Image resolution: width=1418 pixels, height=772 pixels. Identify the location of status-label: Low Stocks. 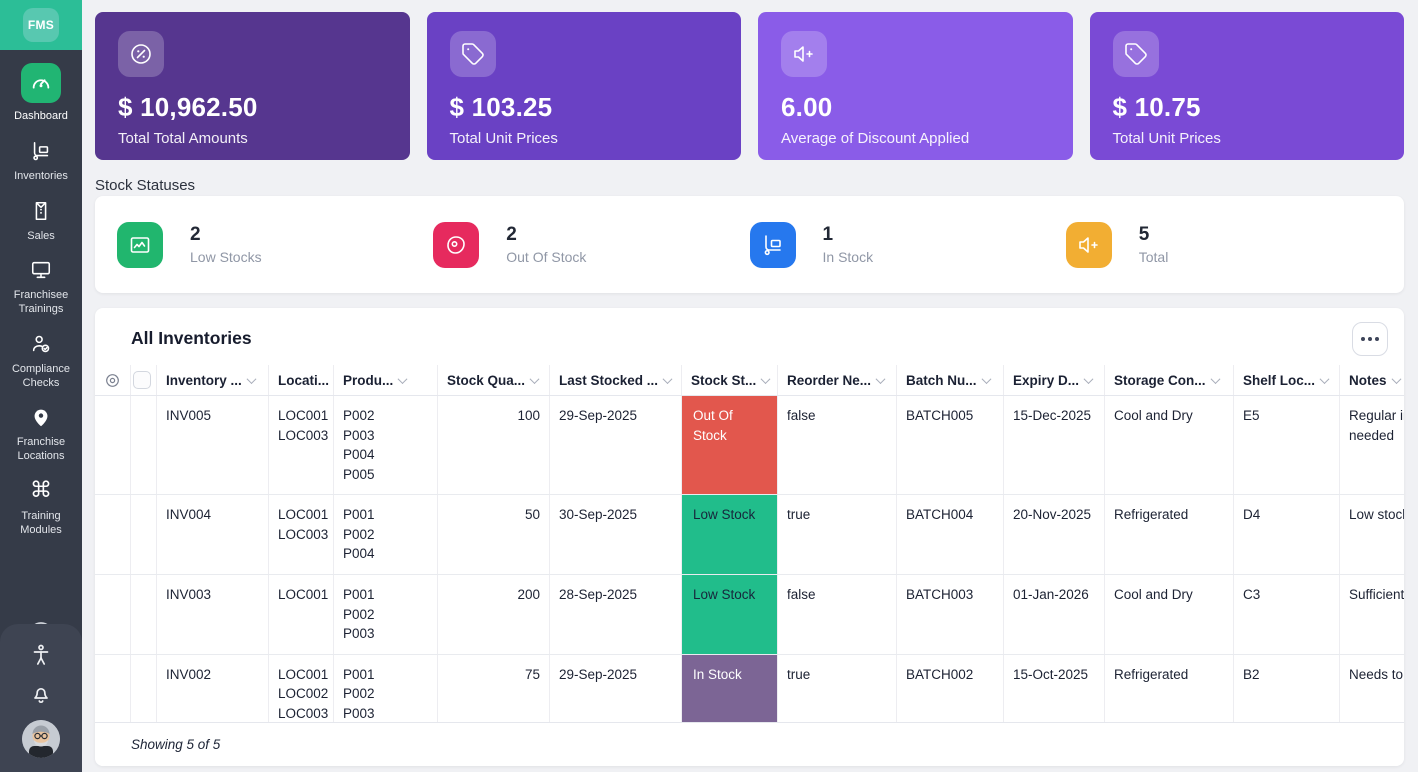
(226, 257).